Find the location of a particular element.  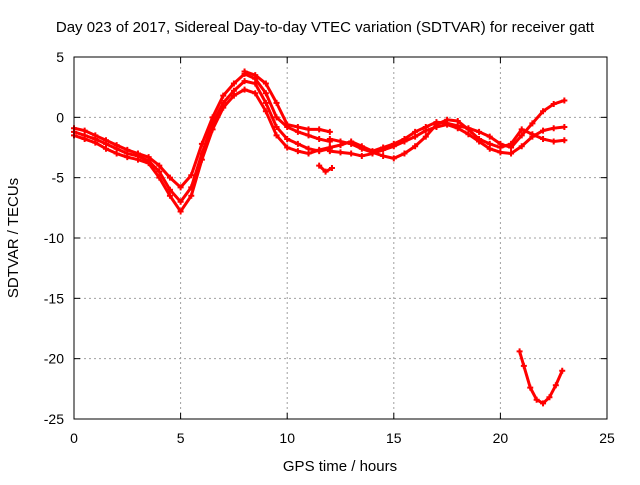

x-tick-label: 0 is located at coordinates (74, 438).